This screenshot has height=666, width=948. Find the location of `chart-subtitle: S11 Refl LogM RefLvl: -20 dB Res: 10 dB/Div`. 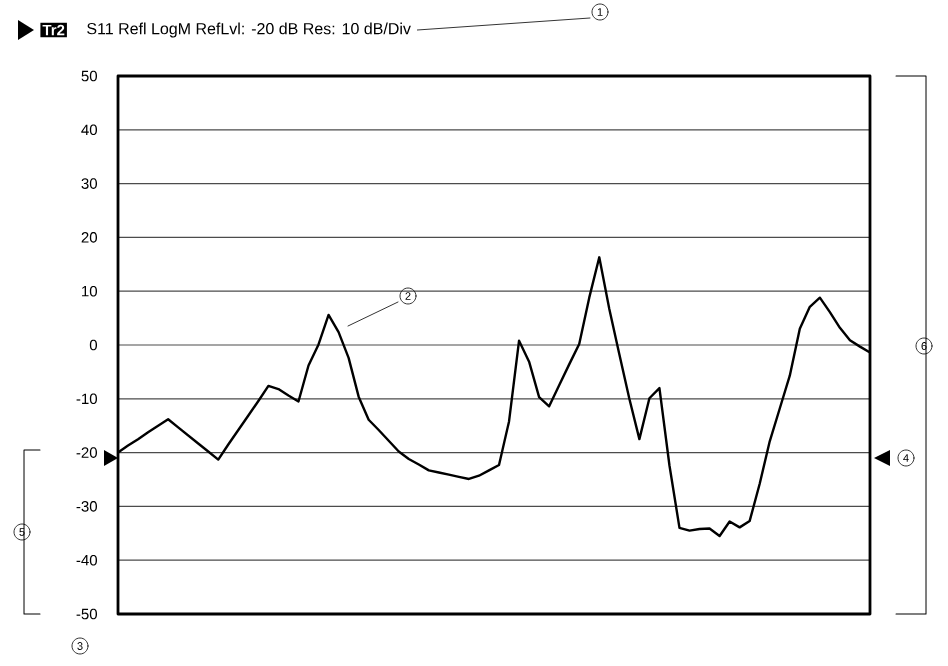

chart-subtitle: S11 Refl LogM RefLvl: -20 dB Res: 10 dB/Div is located at coordinates (249, 30).